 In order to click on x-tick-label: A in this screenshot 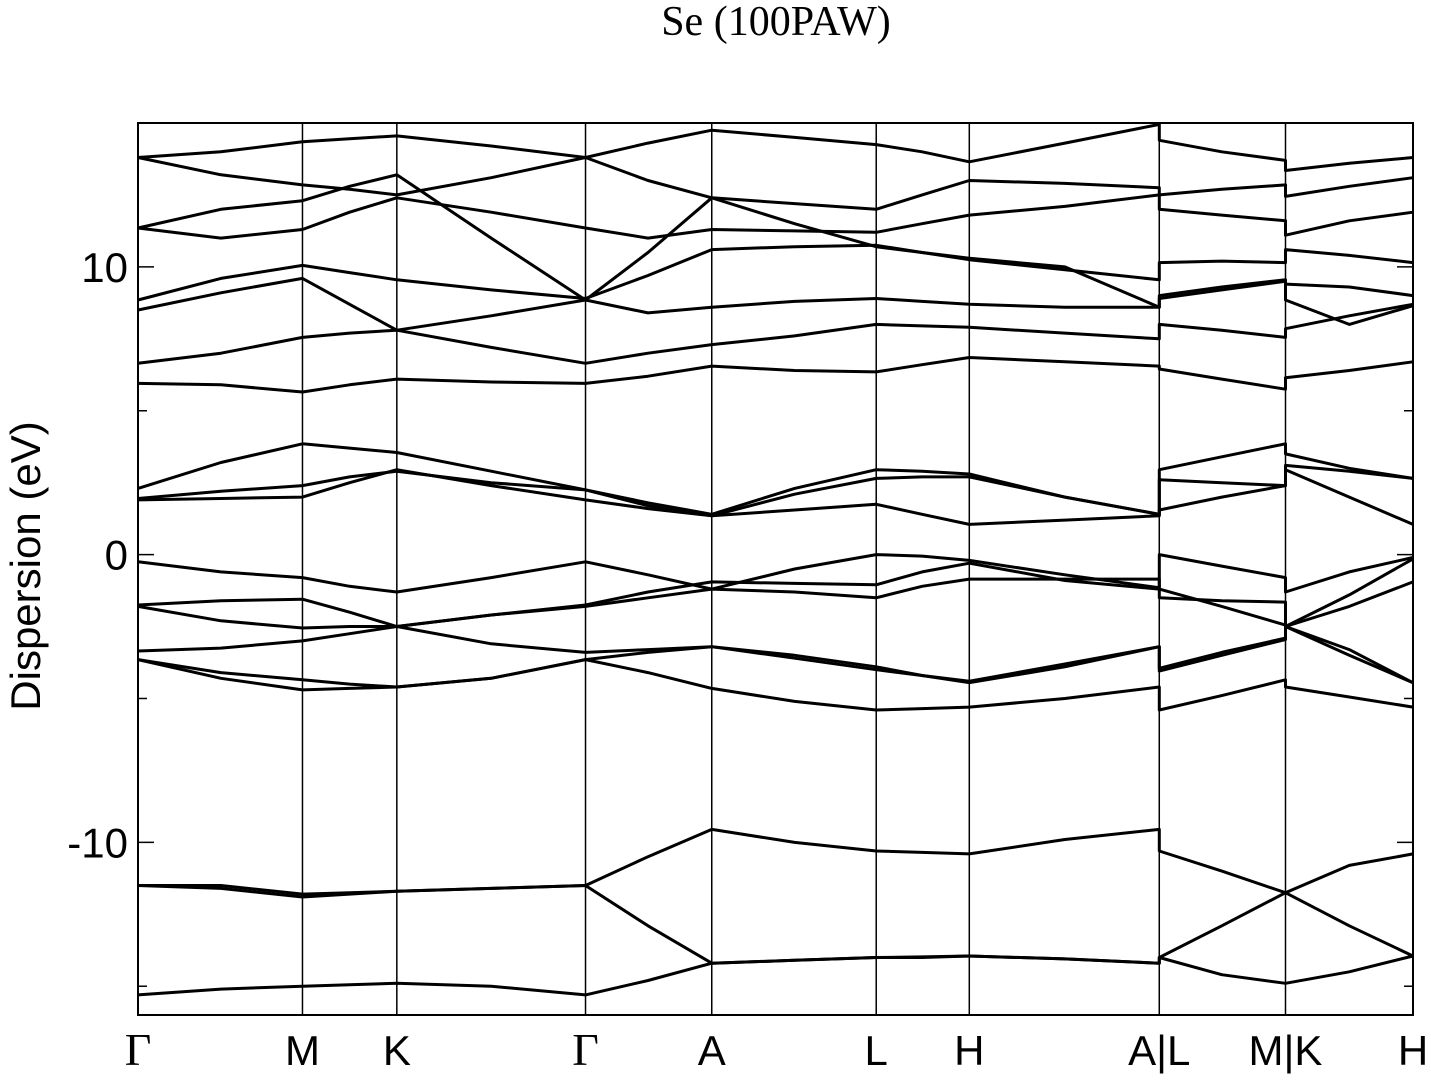, I will do `click(712, 1050)`.